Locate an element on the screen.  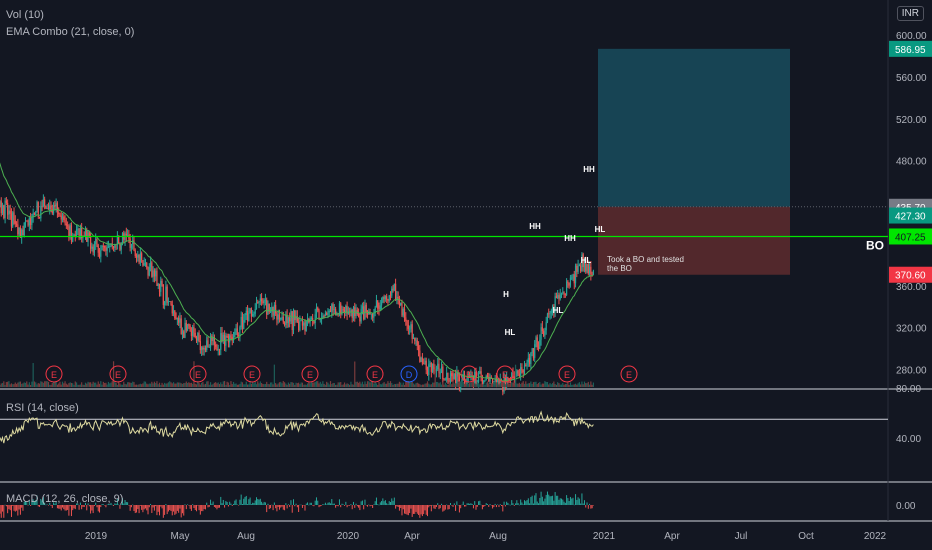
target-zone is located at coordinates (694, 127).